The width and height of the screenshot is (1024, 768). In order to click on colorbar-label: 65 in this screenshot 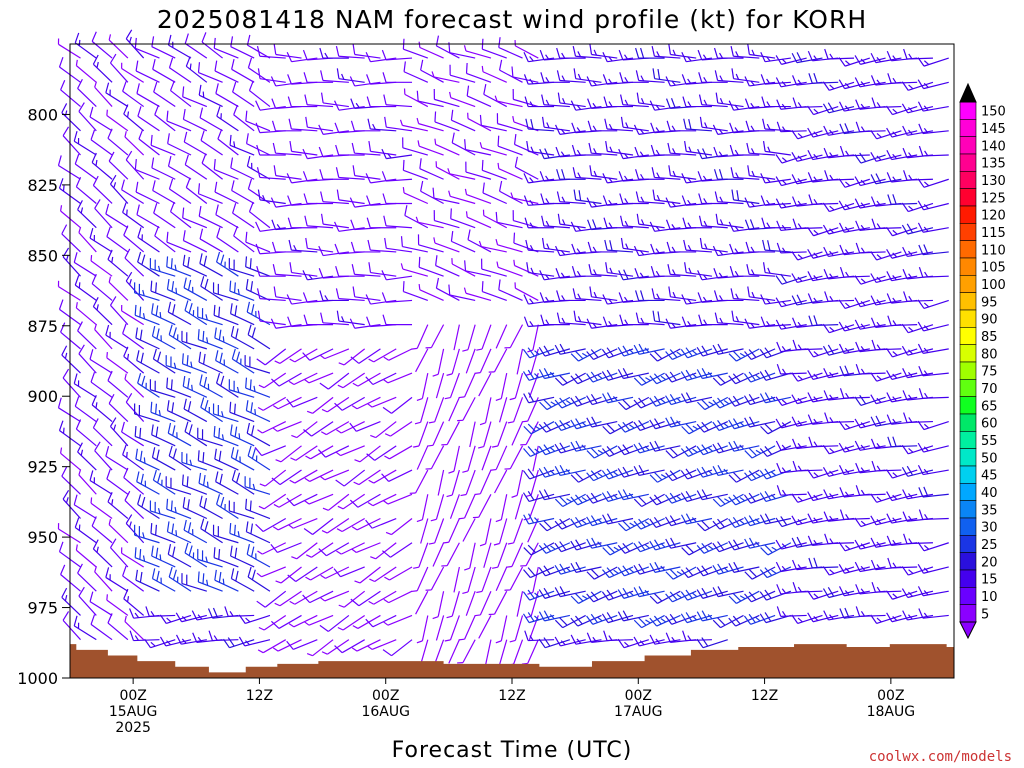, I will do `click(989, 406)`.